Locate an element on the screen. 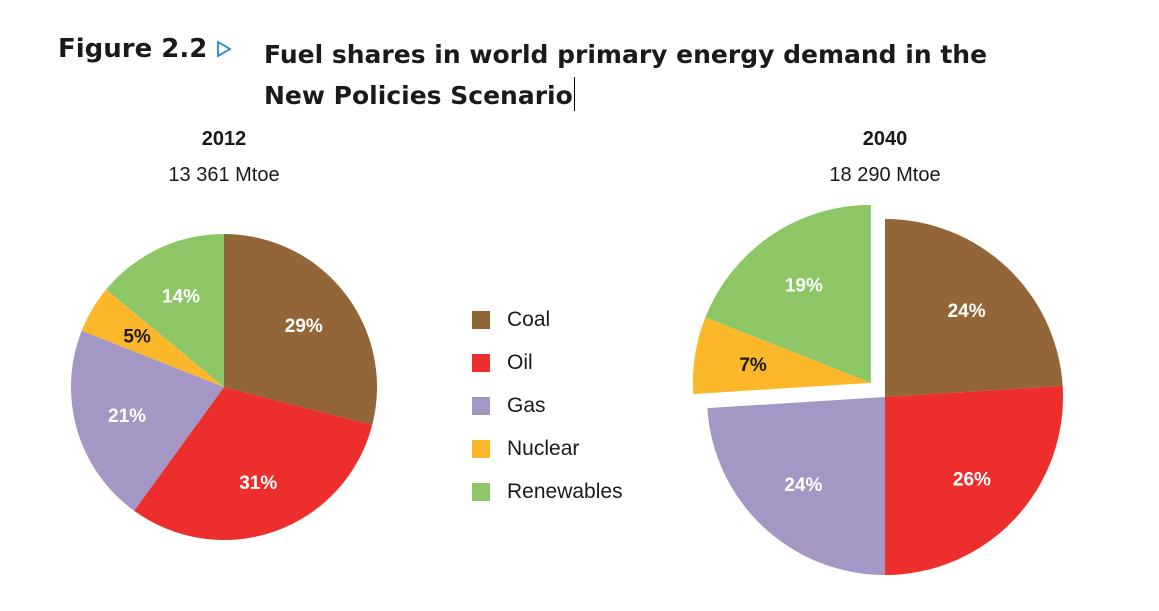  pie-value-label-2040-renewables: 19% is located at coordinates (804, 285).